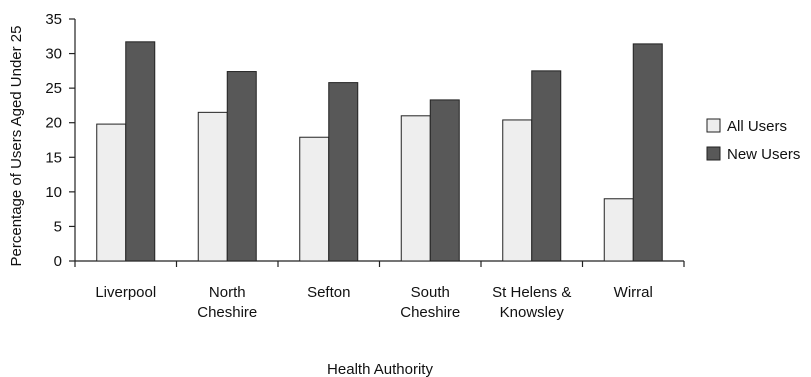 The width and height of the screenshot is (811, 377). Describe the element at coordinates (328, 292) in the screenshot. I see `x-tick-label: Sefton` at that location.